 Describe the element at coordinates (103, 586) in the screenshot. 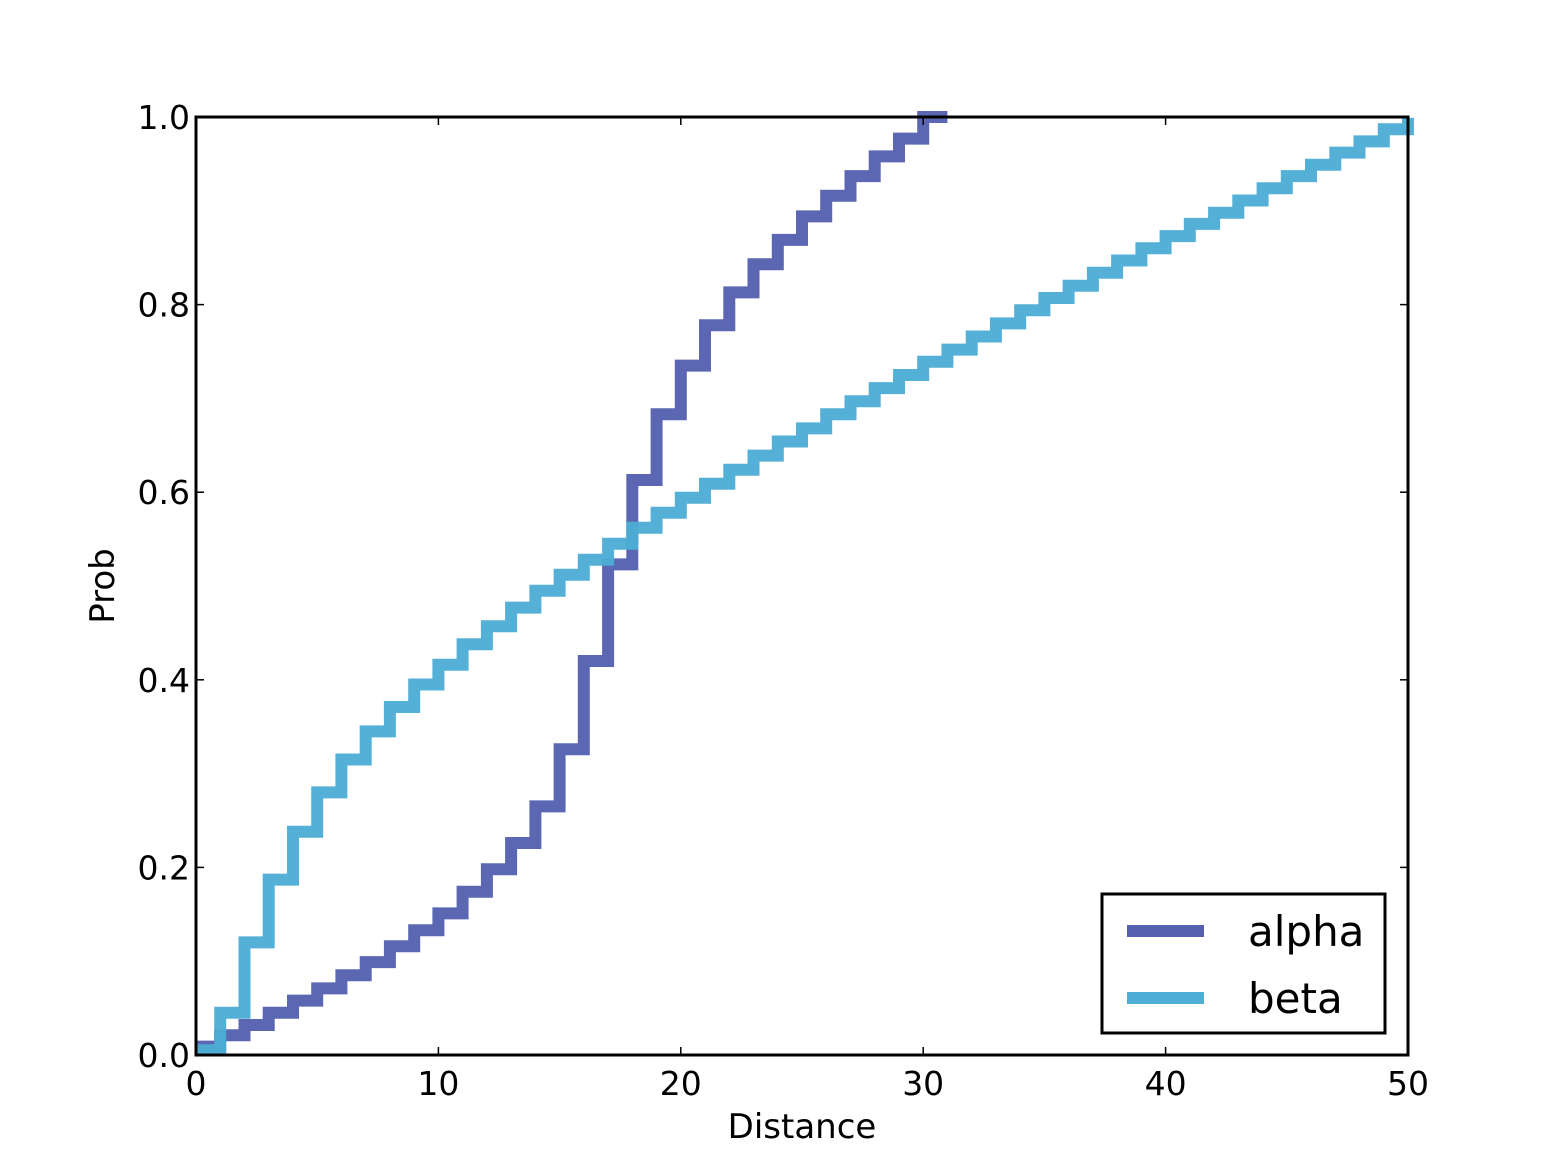

I see `y-axis-label: Prob` at that location.